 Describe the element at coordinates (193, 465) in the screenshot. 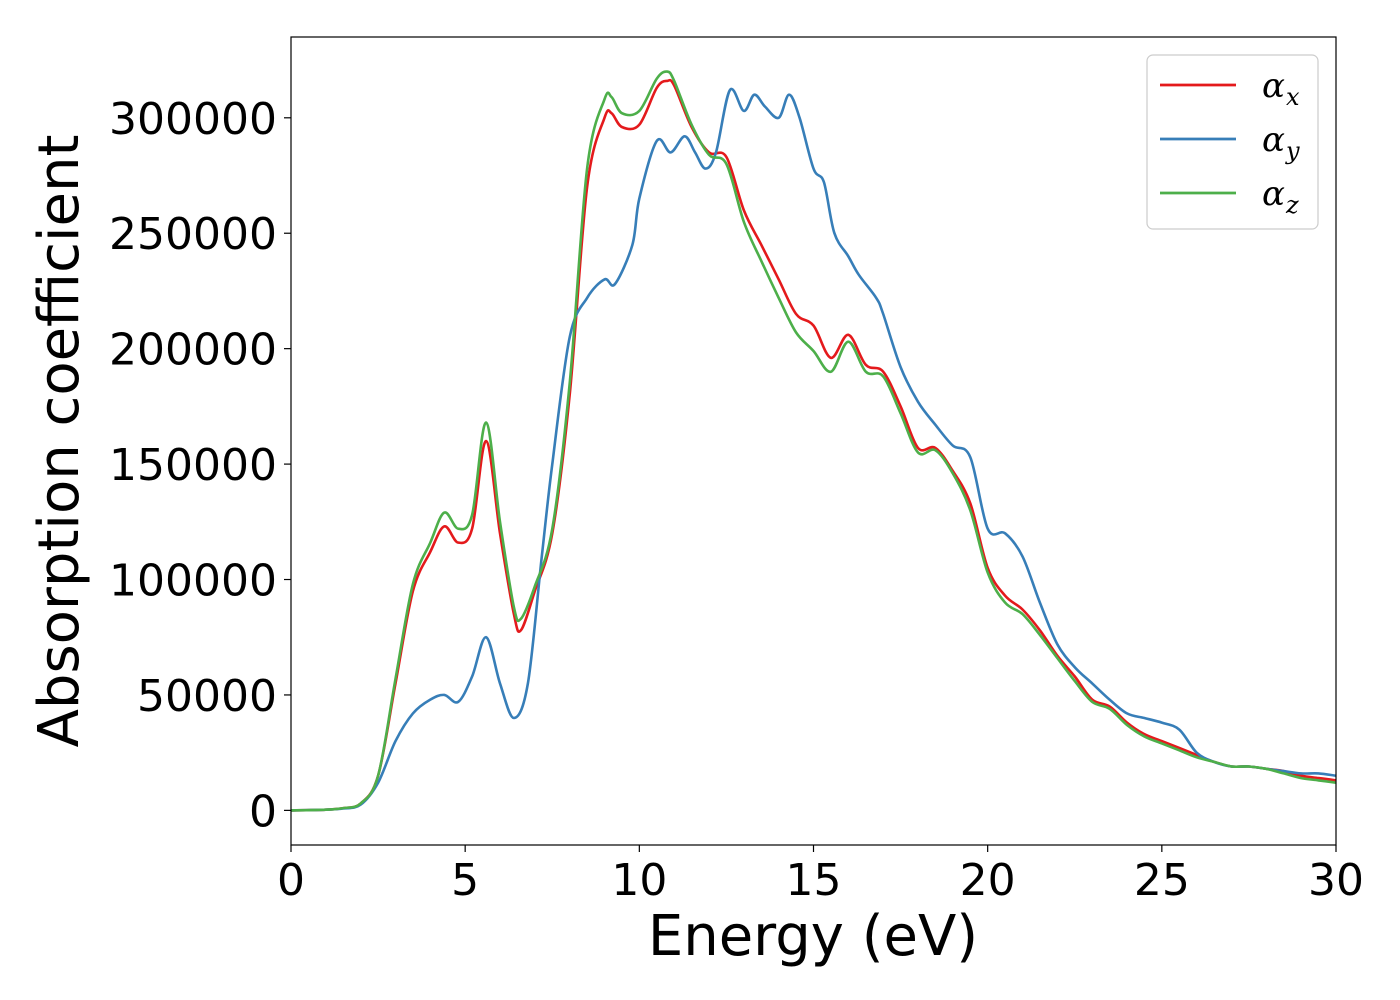

I see `y-tick-label: 150000` at that location.